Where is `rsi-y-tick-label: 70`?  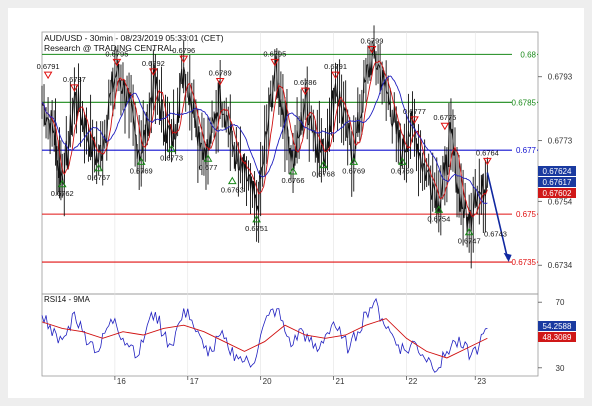 rsi-y-tick-label: 70 is located at coordinates (560, 302).